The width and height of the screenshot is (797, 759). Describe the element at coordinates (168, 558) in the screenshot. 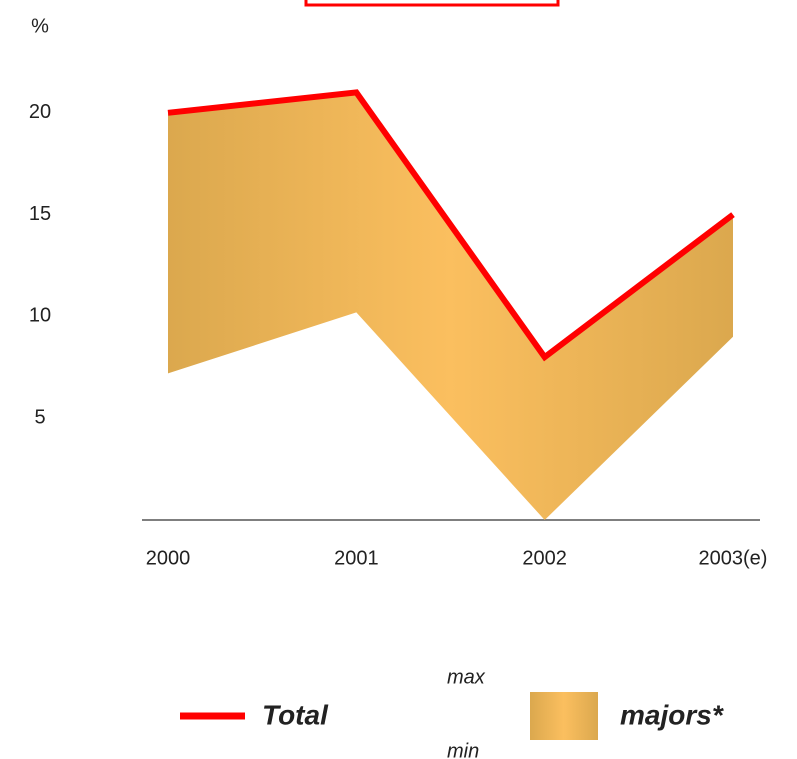

I see `x-tick-label: 2000` at that location.